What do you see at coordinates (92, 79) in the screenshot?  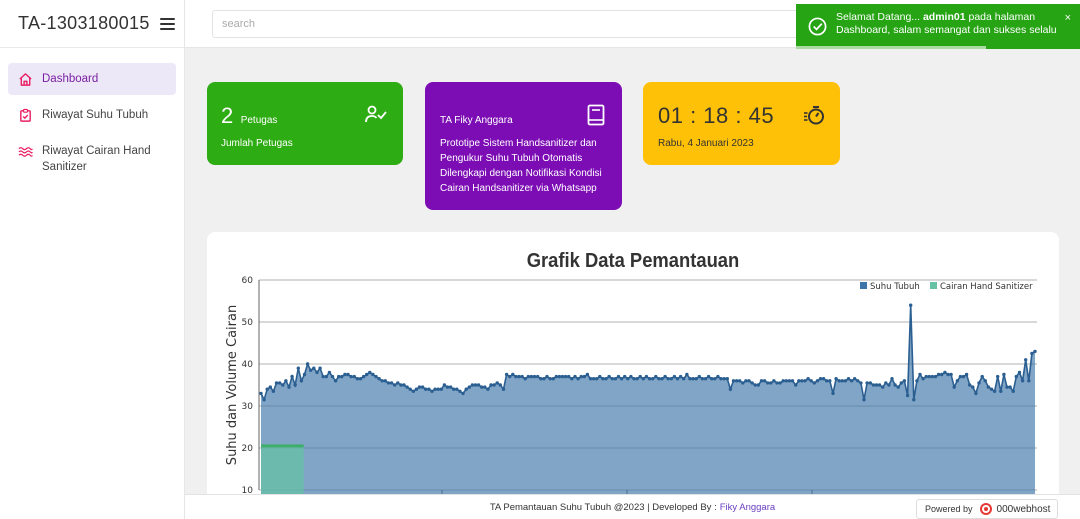 I see `sidebar-item-dashboard: Dashboard` at bounding box center [92, 79].